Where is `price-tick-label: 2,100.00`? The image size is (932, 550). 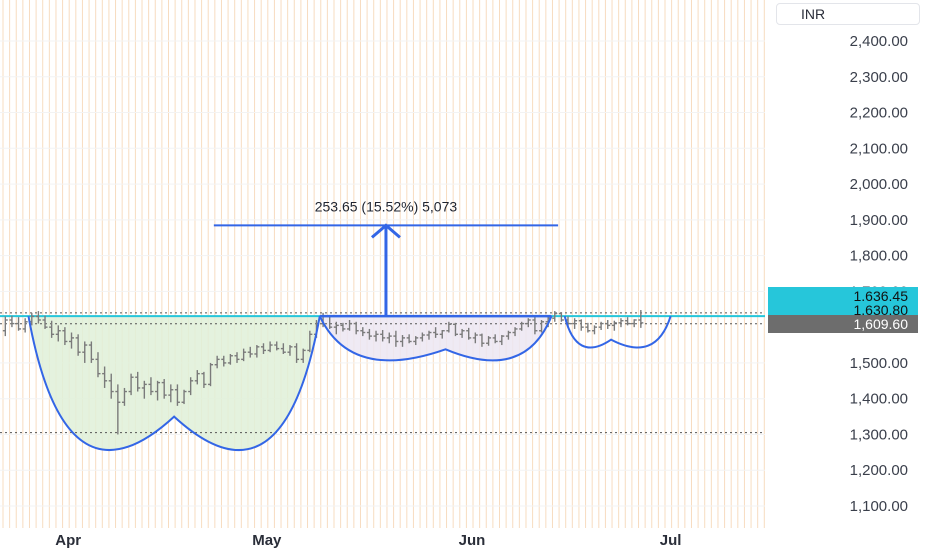
price-tick-label: 2,100.00 is located at coordinates (879, 148).